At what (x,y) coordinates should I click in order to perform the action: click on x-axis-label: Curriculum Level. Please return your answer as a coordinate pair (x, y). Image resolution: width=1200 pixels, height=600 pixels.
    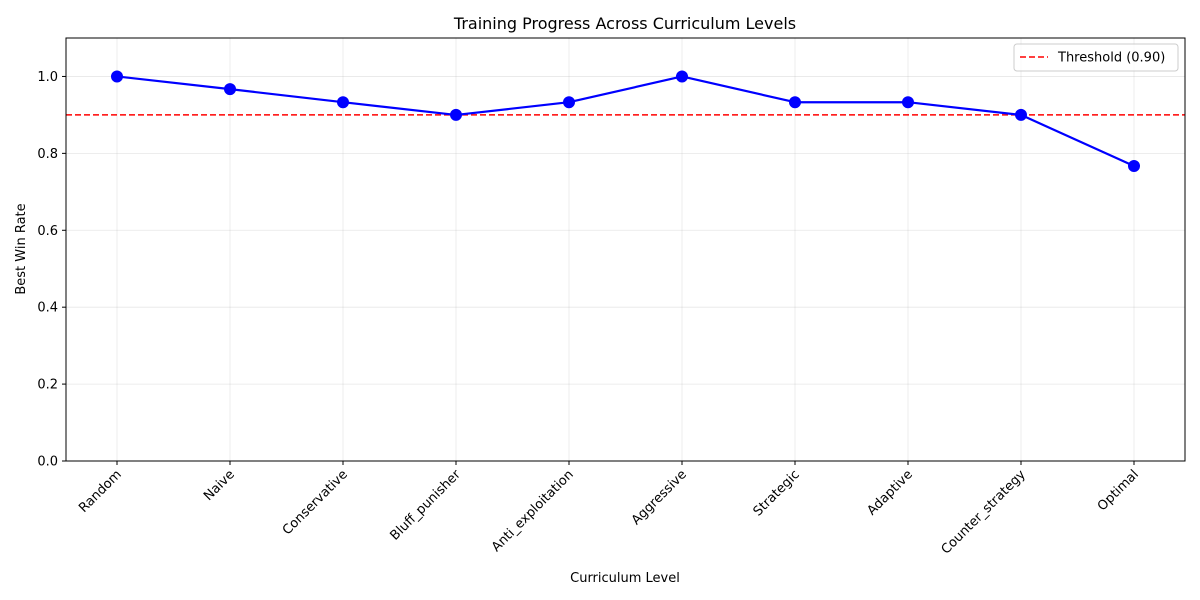
    Looking at the image, I should click on (625, 578).